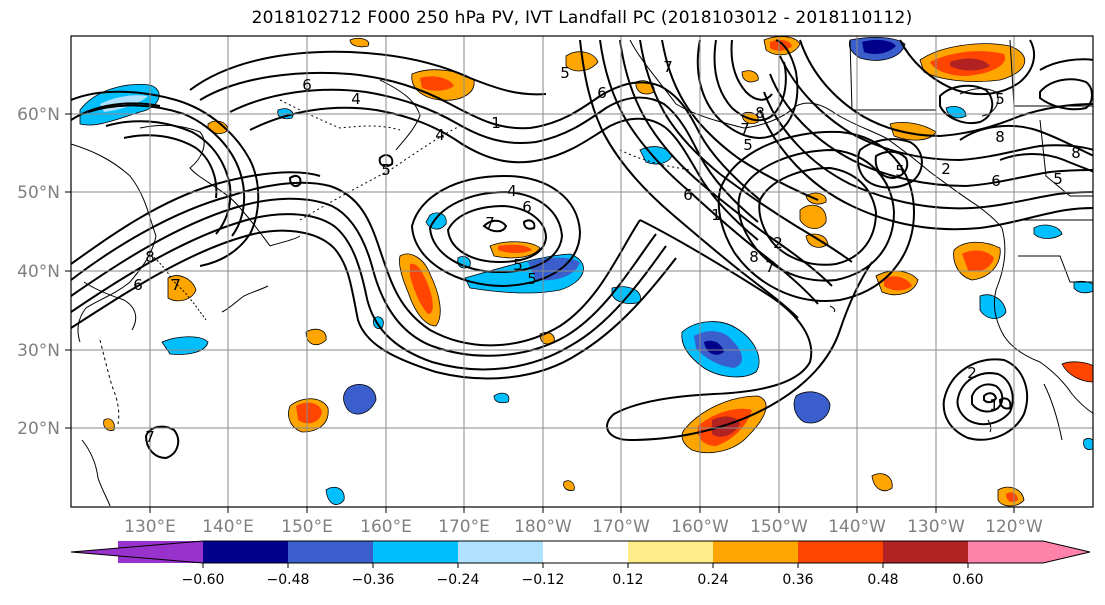 Image resolution: width=1105 pixels, height=605 pixels. What do you see at coordinates (203, 580) in the screenshot?
I see `colorbar-tick-label: −0.60` at bounding box center [203, 580].